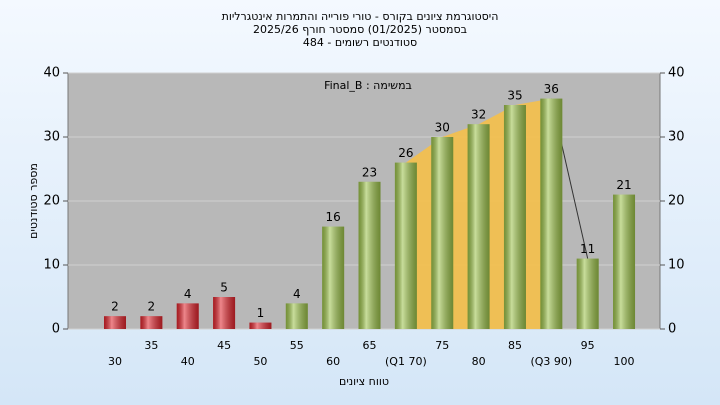 Image resolution: width=720 pixels, height=405 pixels. What do you see at coordinates (333, 217) in the screenshot?
I see `value-label: 16` at bounding box center [333, 217].